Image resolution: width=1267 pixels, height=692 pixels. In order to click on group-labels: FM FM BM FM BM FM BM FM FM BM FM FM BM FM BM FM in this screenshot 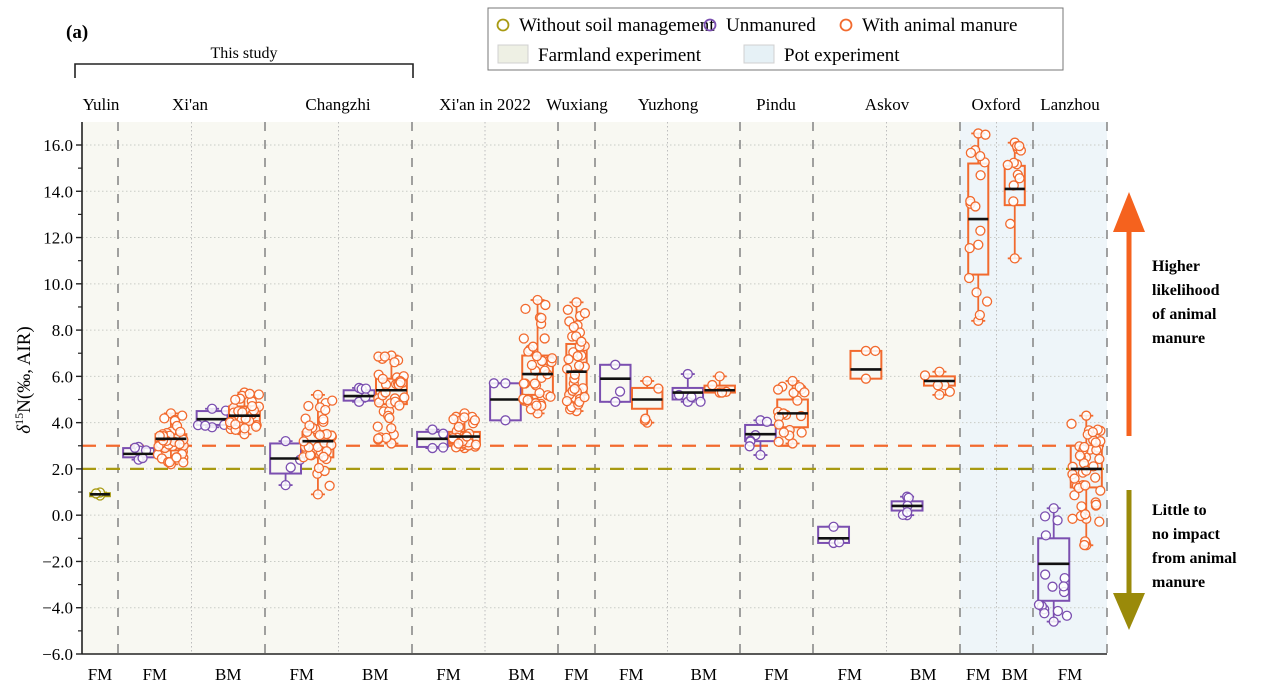, I will do `click(585, 674)`.